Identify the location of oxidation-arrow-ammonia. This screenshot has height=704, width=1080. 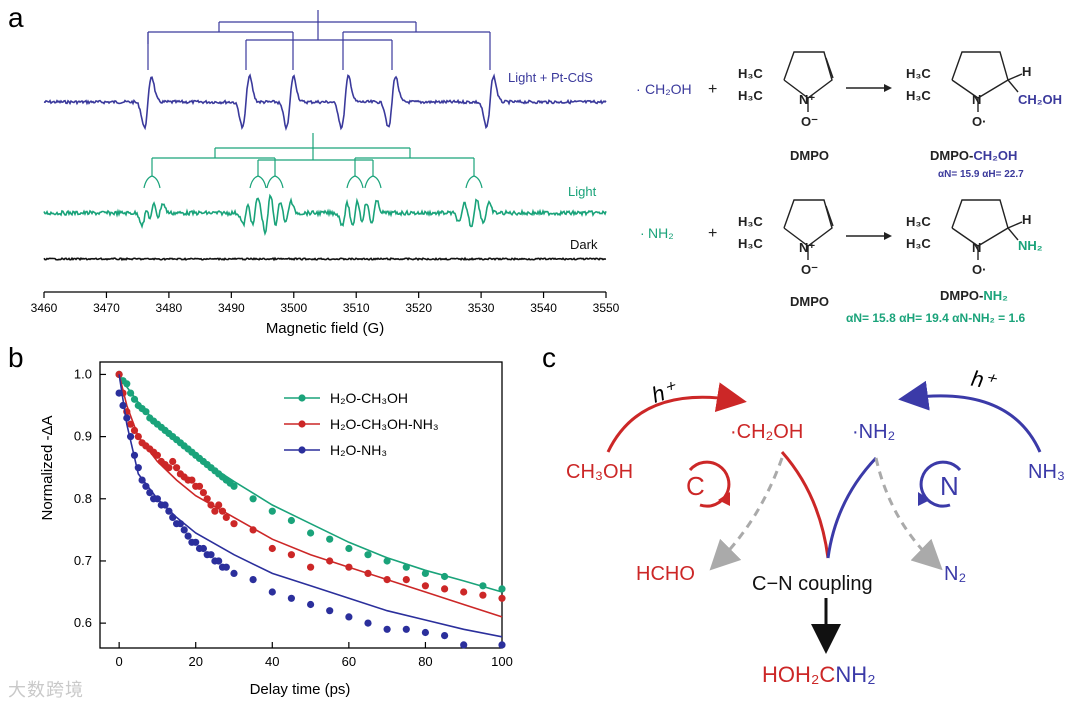
(970, 416).